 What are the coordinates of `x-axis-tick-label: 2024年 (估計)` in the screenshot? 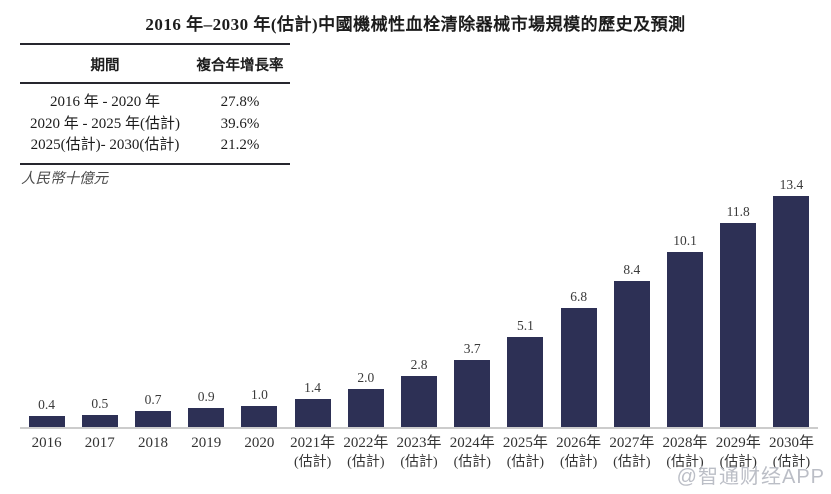 It's located at (472, 453).